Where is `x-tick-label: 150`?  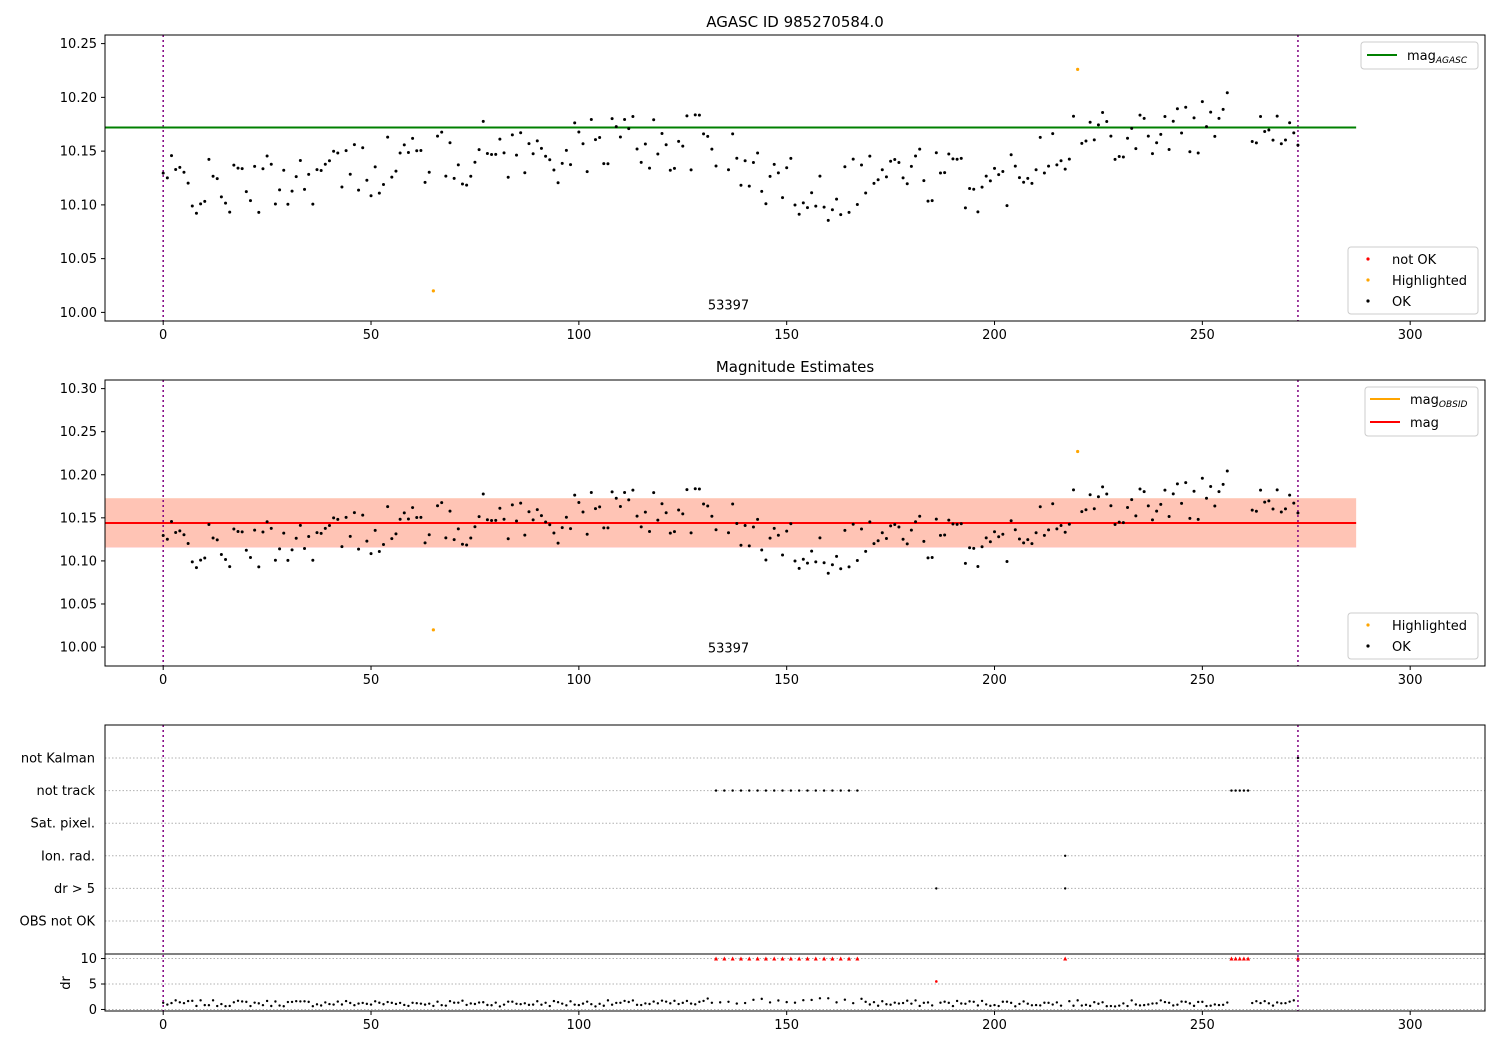 x-tick-label: 150 is located at coordinates (786, 680).